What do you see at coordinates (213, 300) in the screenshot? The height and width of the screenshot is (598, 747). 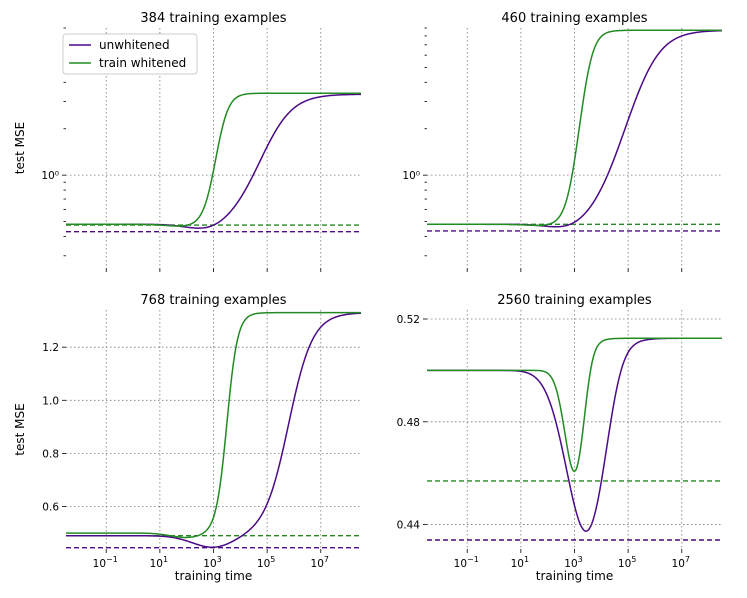 I see `subplot-title: 768 training examples` at bounding box center [213, 300].